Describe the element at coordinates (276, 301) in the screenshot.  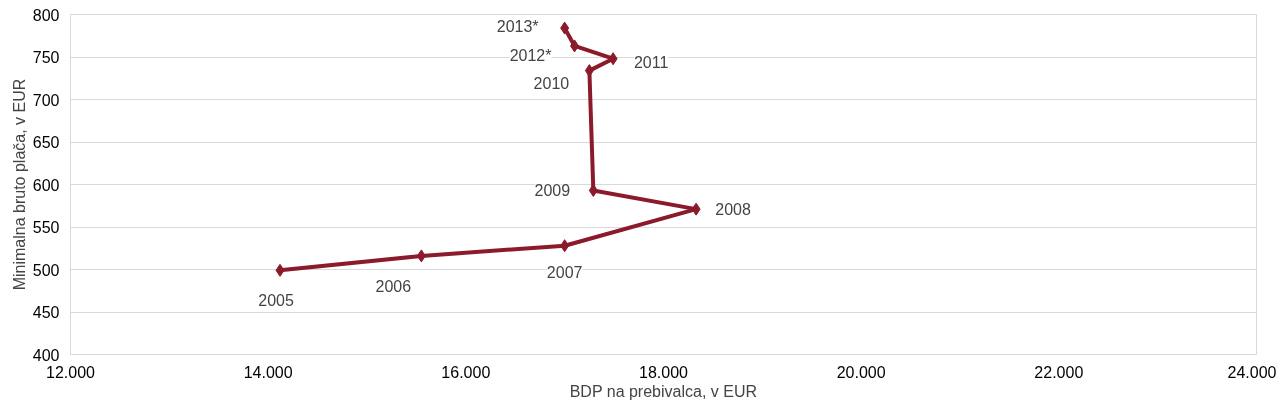
I see `annotation: 2005` at that location.